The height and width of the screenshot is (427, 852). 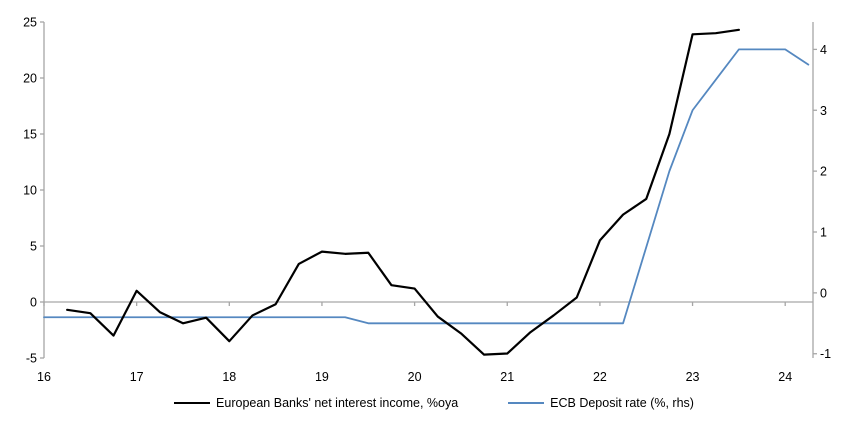 What do you see at coordinates (30, 23) in the screenshot?
I see `left-axis-tick-label: 25` at bounding box center [30, 23].